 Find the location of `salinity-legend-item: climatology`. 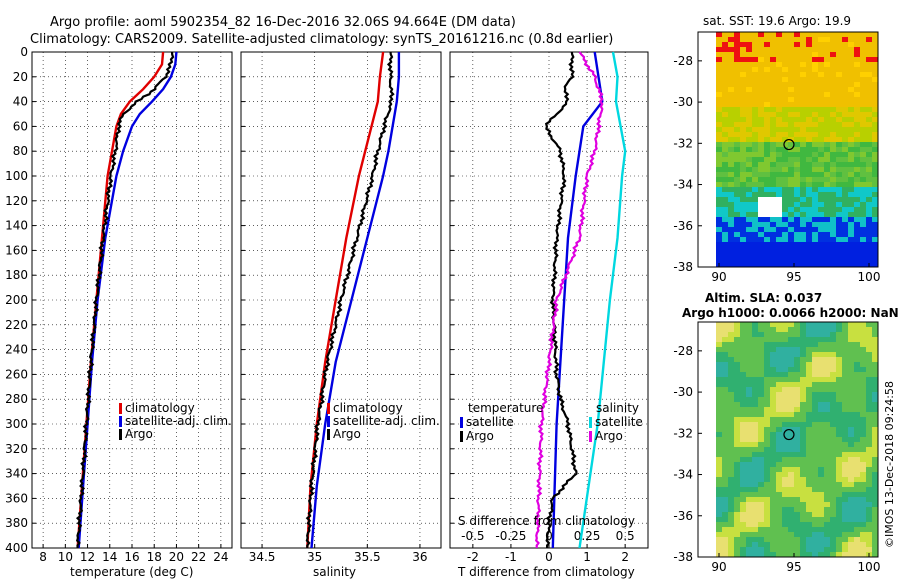

salinity-legend-item: climatology is located at coordinates (368, 408).